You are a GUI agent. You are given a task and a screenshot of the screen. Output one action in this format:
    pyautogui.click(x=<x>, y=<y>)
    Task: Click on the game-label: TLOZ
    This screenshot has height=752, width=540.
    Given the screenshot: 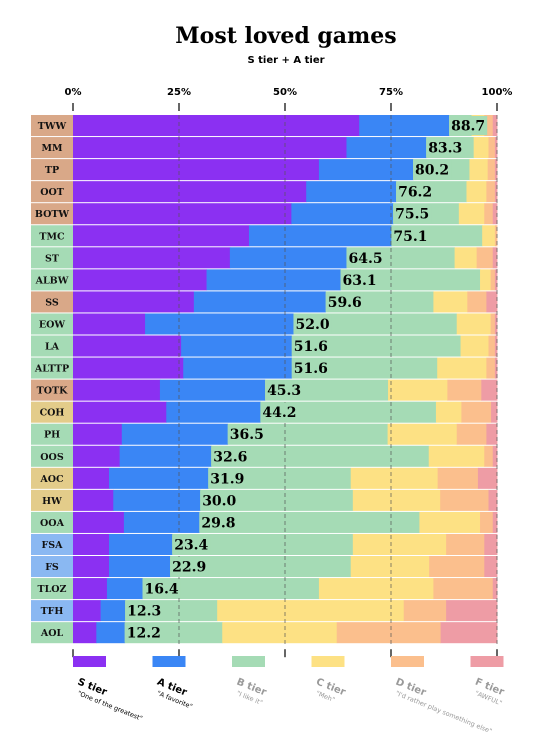 What is the action you would take?
    pyautogui.click(x=52, y=589)
    